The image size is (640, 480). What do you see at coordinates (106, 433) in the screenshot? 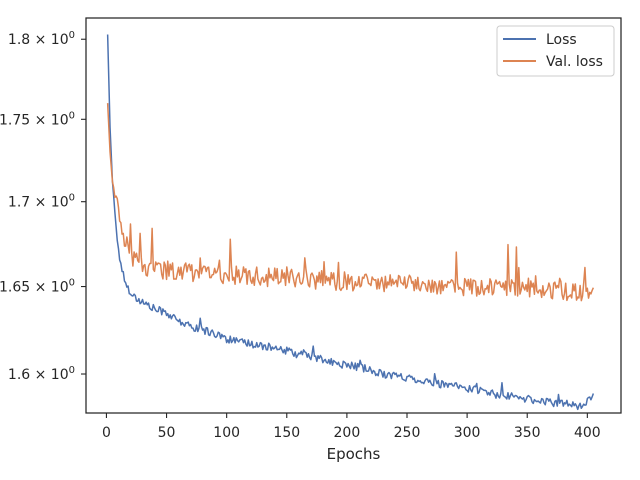
I see `x-tick-label: 0` at bounding box center [106, 433].